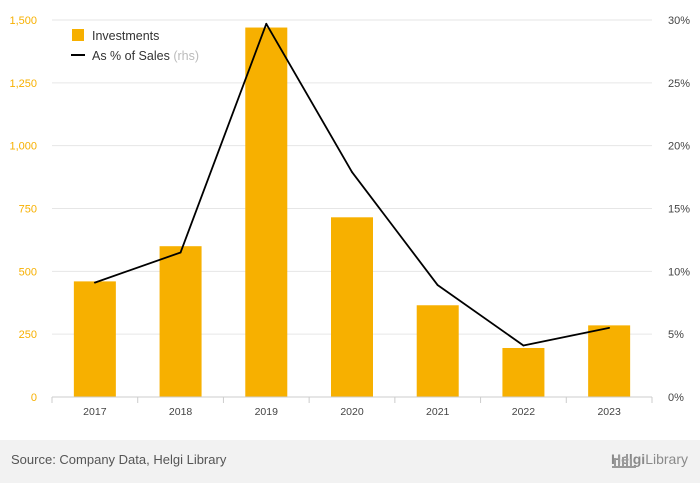  I want to click on legend-swatch-investments, so click(78, 35).